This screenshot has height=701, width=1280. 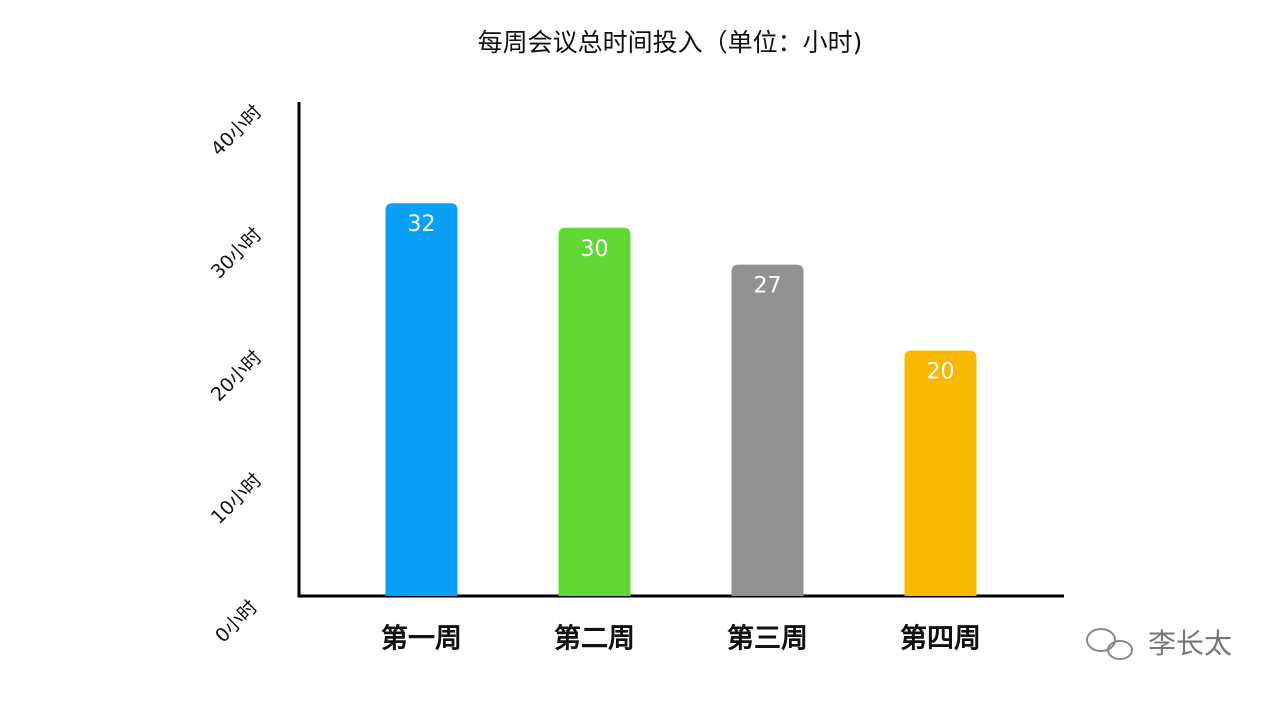 What do you see at coordinates (670, 42) in the screenshot?
I see `chart-title: 每周会议总时间投入（单位：小时)` at bounding box center [670, 42].